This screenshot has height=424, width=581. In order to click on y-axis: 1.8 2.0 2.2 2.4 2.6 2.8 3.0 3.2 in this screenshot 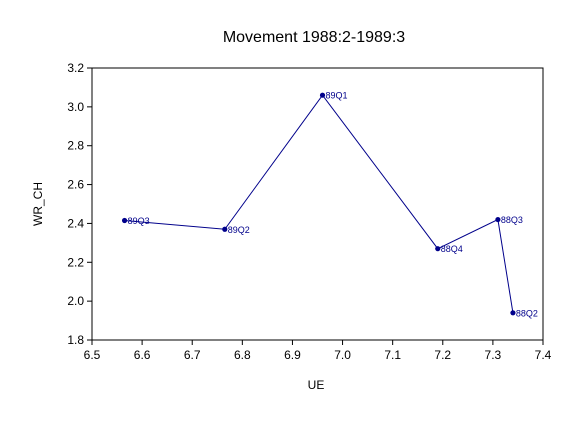, I will do `click(79, 204)`.